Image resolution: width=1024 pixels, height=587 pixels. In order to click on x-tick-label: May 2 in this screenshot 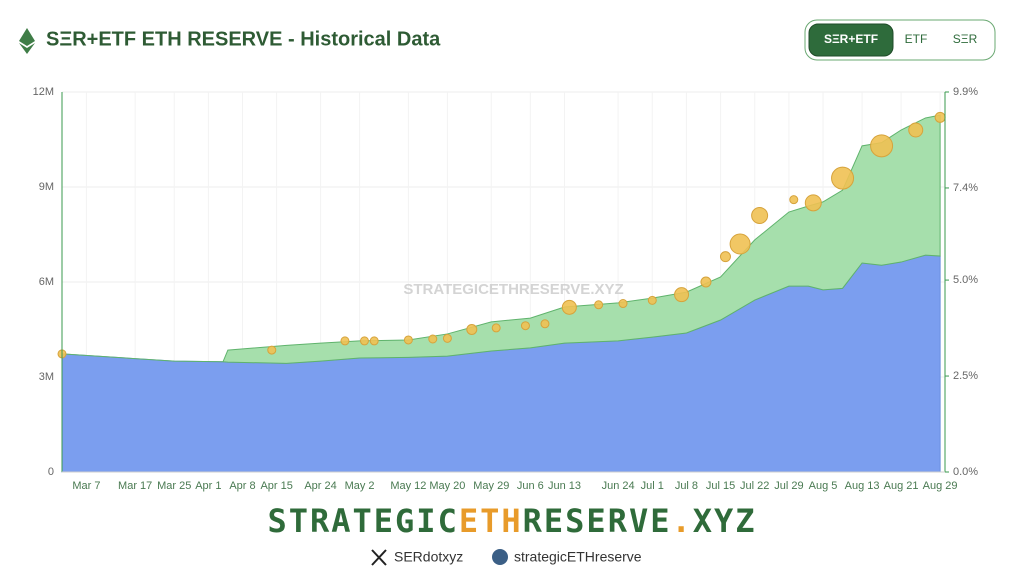, I will do `click(360, 486)`.